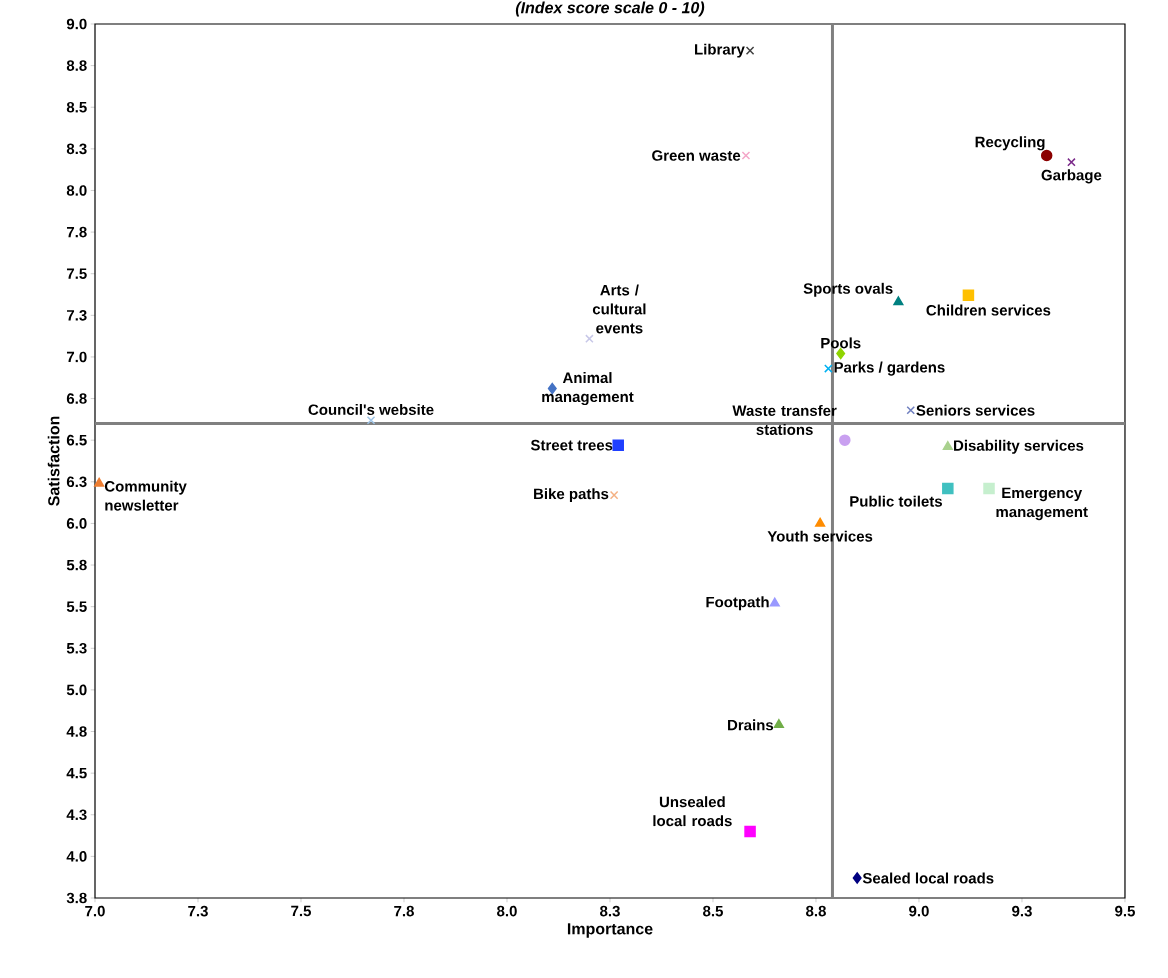 The width and height of the screenshot is (1168, 978). Describe the element at coordinates (76, 190) in the screenshot. I see `y-tick-label: 8.0` at that location.